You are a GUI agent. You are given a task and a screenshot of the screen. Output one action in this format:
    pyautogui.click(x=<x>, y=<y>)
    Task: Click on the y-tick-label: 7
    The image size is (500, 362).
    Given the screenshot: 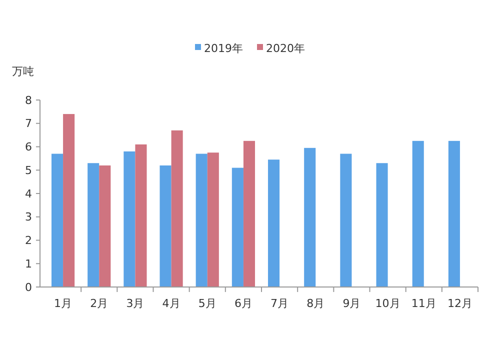 What is the action you would take?
    pyautogui.click(x=28, y=123)
    